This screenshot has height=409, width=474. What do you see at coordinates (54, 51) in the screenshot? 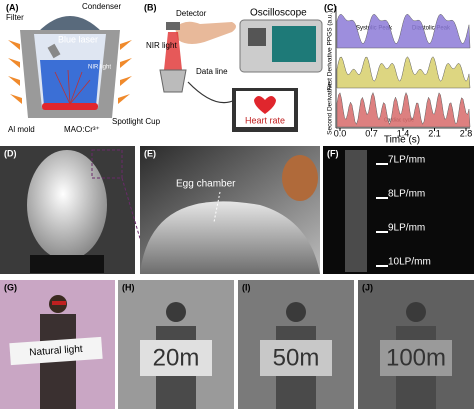
I see `laser` at bounding box center [54, 51].